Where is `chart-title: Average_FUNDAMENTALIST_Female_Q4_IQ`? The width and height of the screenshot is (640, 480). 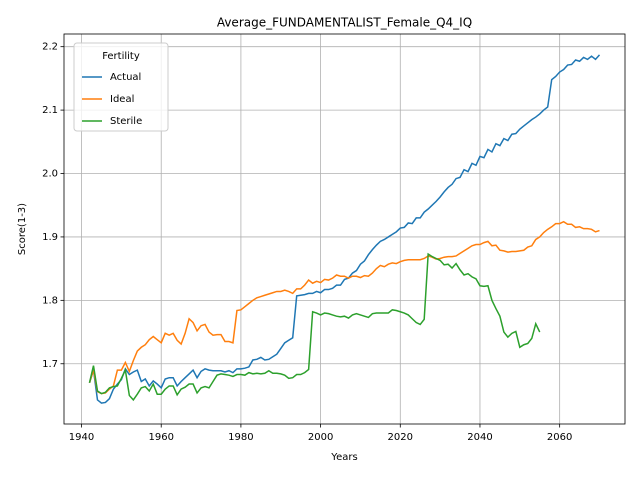 chart-title: Average_FUNDAMENTALIST_Female_Q4_IQ is located at coordinates (344, 23).